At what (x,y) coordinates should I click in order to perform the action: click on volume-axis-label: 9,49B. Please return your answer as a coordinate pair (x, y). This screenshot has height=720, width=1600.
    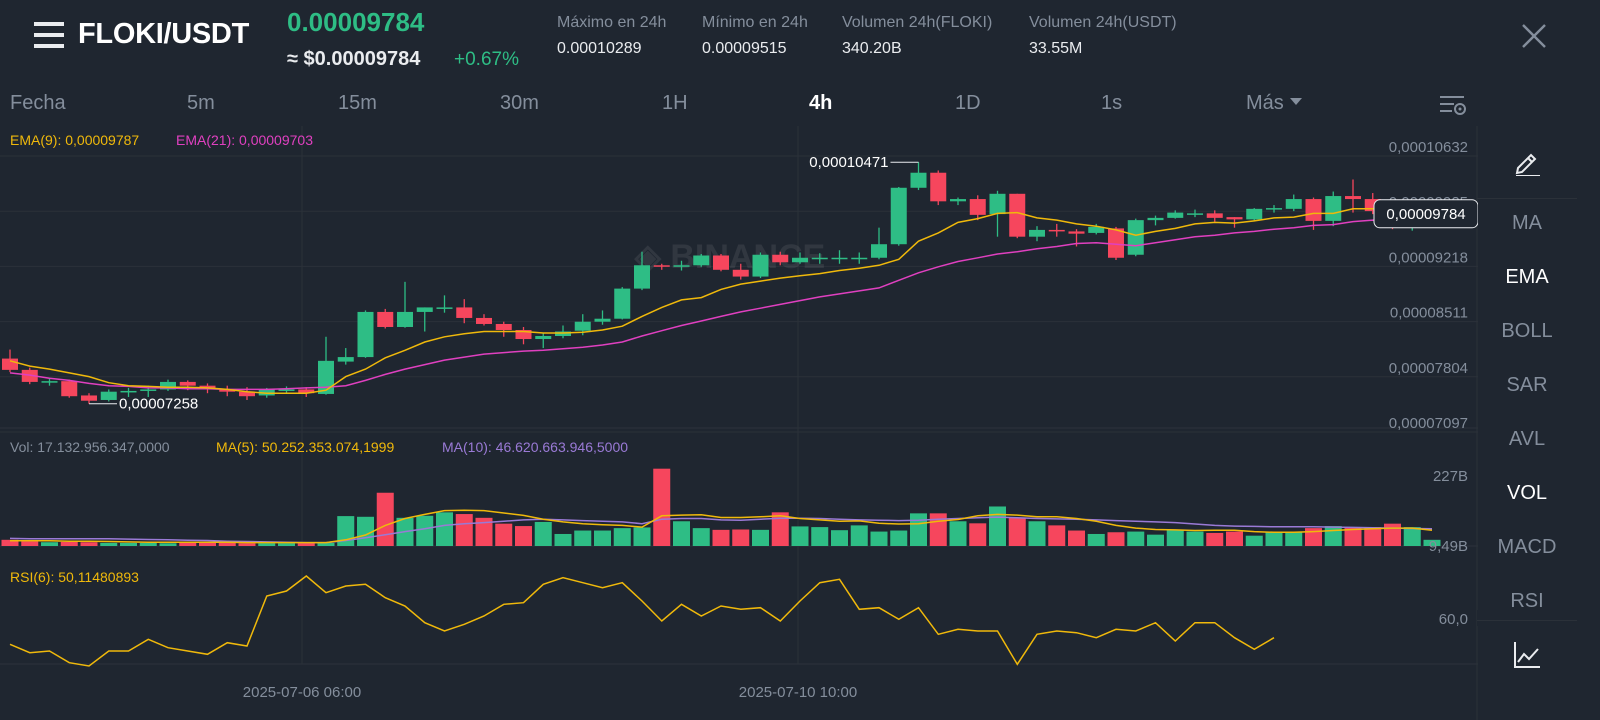
    Looking at the image, I should click on (1448, 546).